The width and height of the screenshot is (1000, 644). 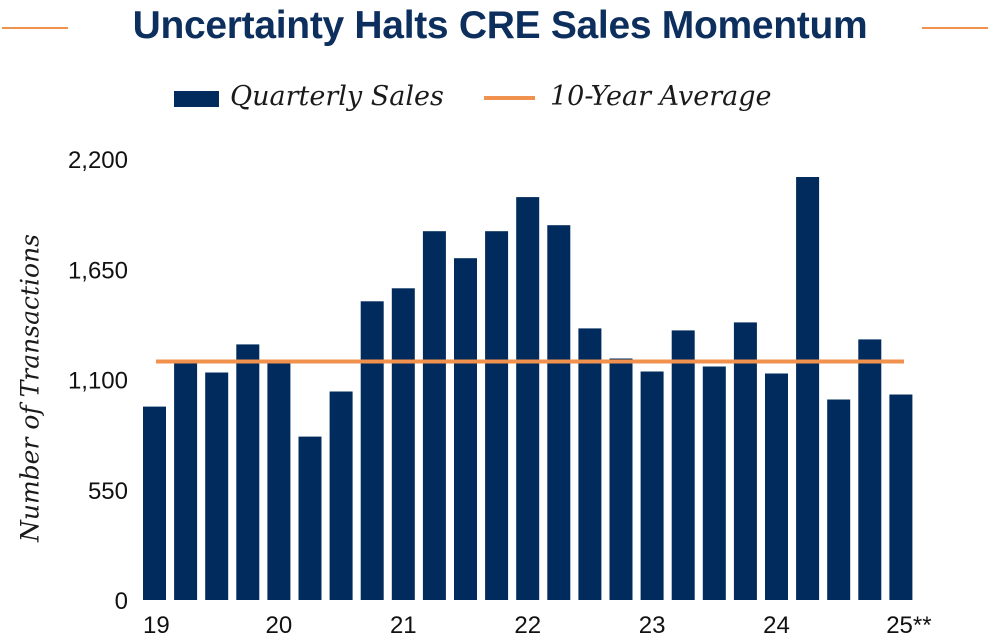 I want to click on chart-title: Uncertainty Halts CRE Sales Momentum, so click(x=500, y=25).